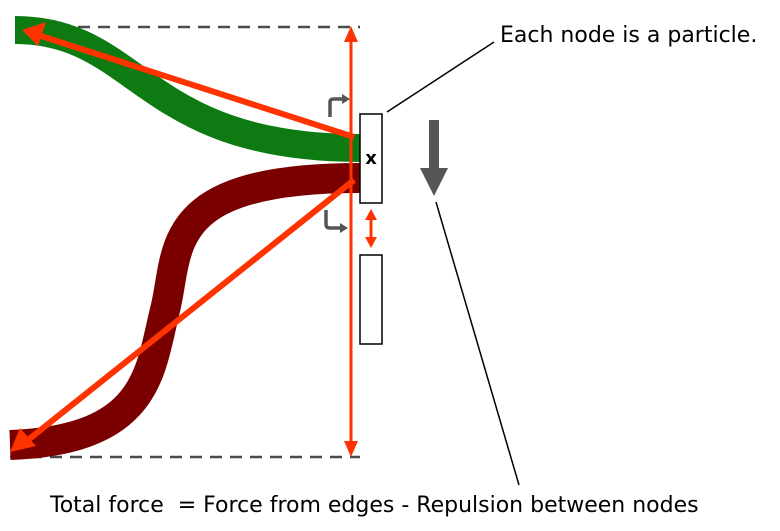  What do you see at coordinates (371, 242) in the screenshot?
I see `repulsion-arrow-bottom-head` at bounding box center [371, 242].